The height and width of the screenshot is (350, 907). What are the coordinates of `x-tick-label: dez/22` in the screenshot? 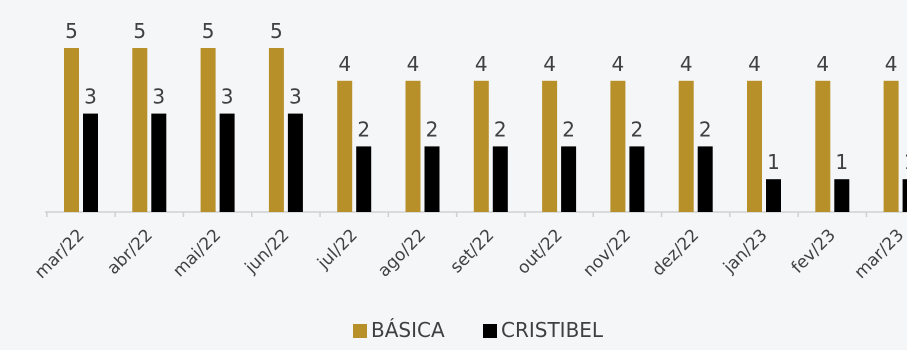 It's located at (675, 252).